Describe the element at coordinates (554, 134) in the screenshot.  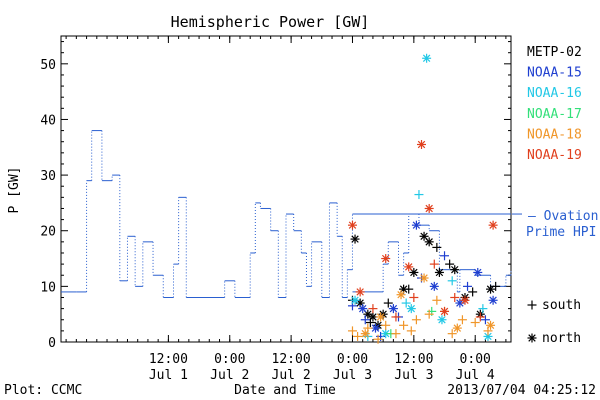
I see `legend-noaa-18: NOAA-18` at that location.